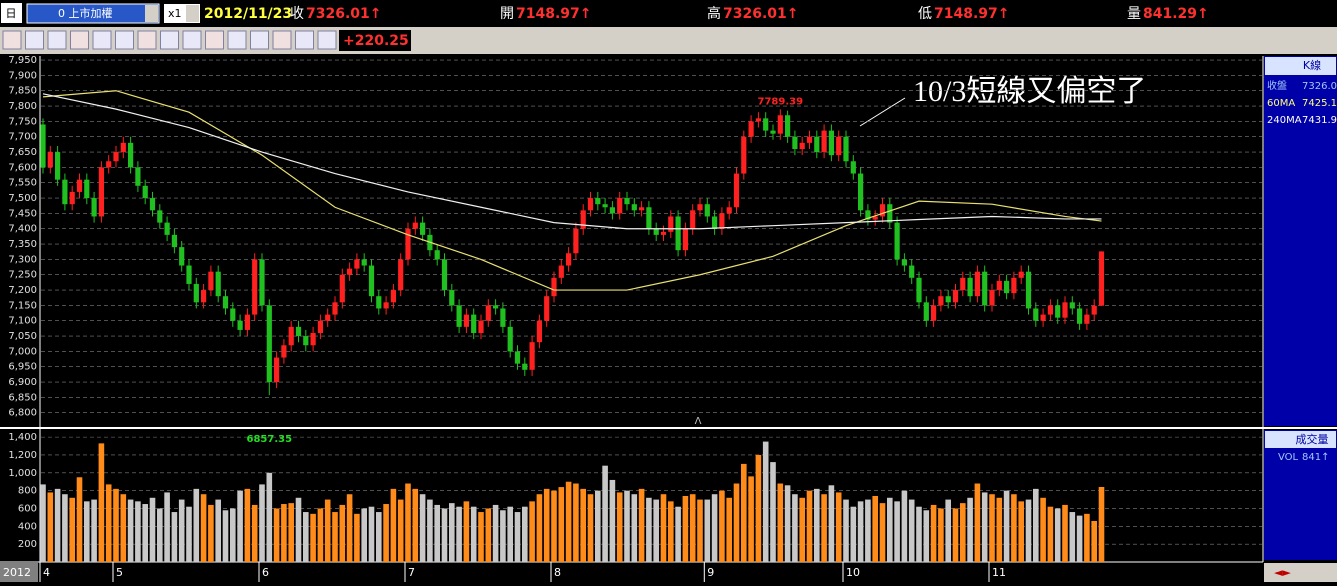 The width and height of the screenshot is (1337, 586). I want to click on x-tick-label: 11, so click(999, 572).